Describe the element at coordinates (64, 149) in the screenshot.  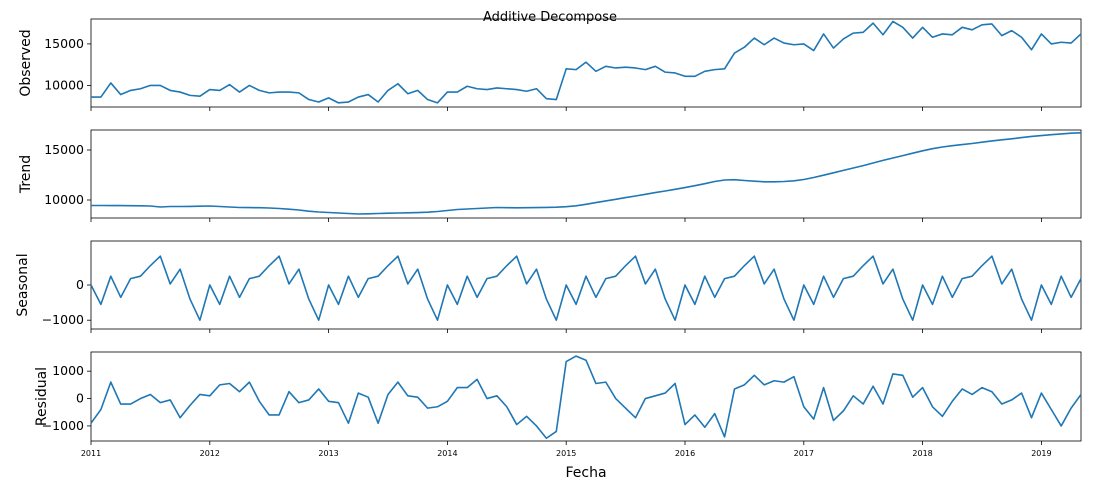
I see `trend-y-tick-label: 15000` at that location.